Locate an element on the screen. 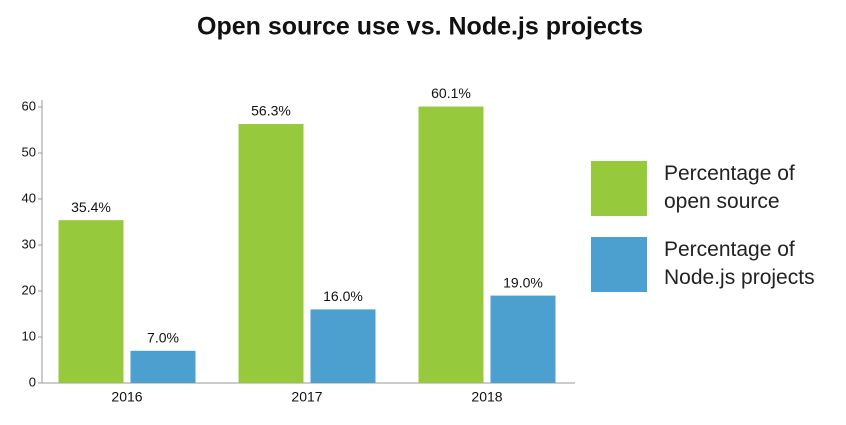 This screenshot has width=846, height=425. value-label: 35.4% is located at coordinates (91, 207).